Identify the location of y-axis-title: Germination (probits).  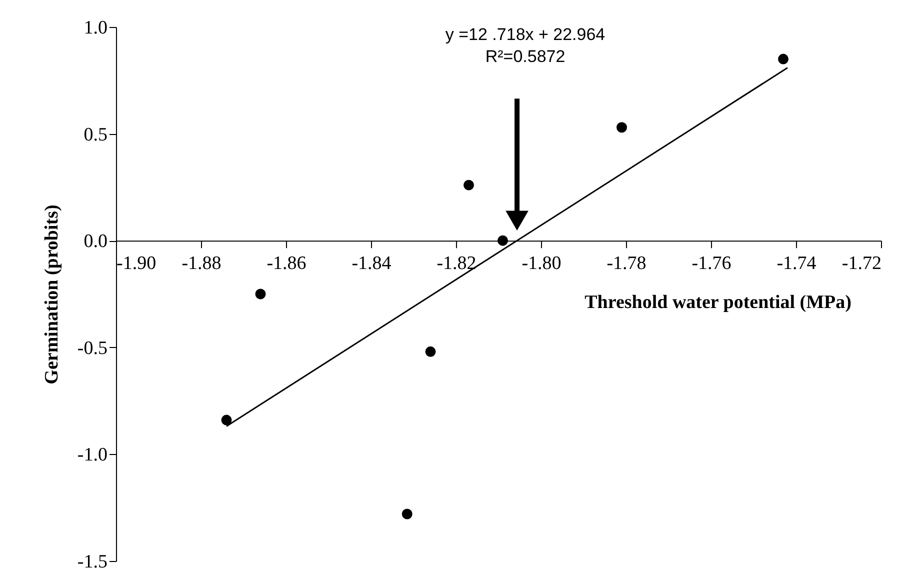
(51, 294).